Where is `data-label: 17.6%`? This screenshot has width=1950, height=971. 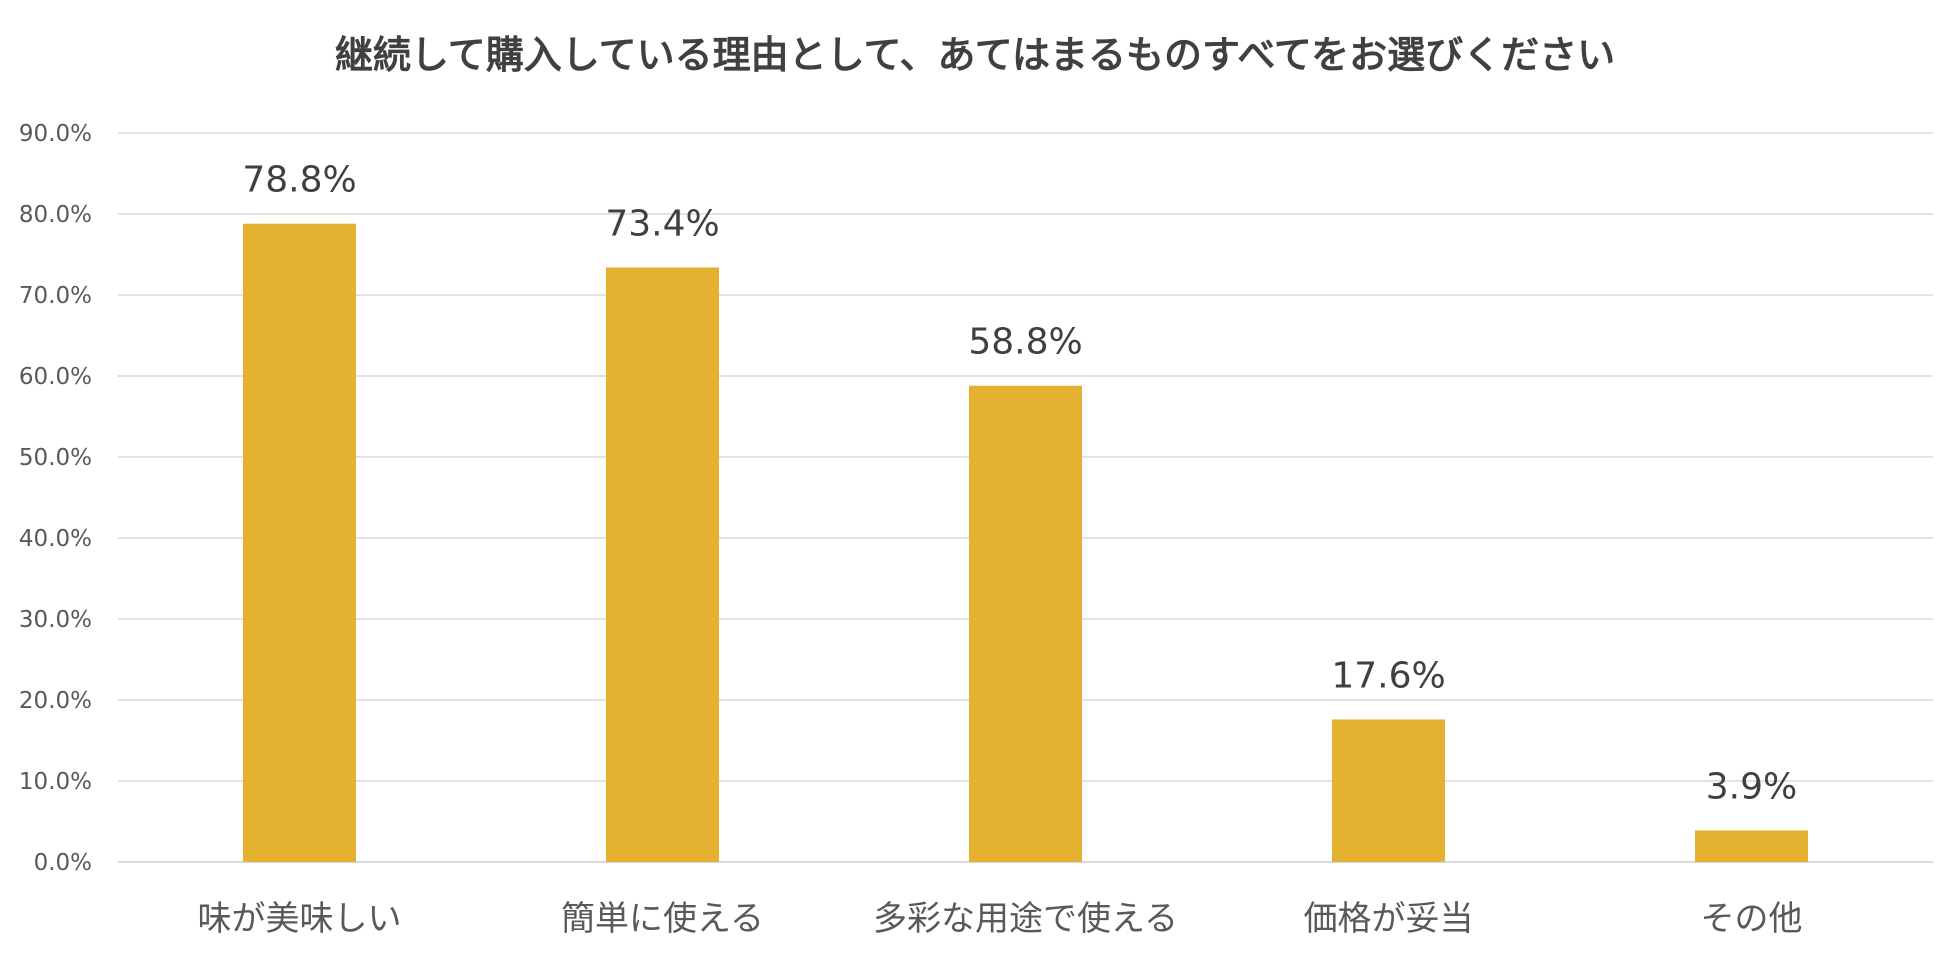 data-label: 17.6% is located at coordinates (1388, 675).